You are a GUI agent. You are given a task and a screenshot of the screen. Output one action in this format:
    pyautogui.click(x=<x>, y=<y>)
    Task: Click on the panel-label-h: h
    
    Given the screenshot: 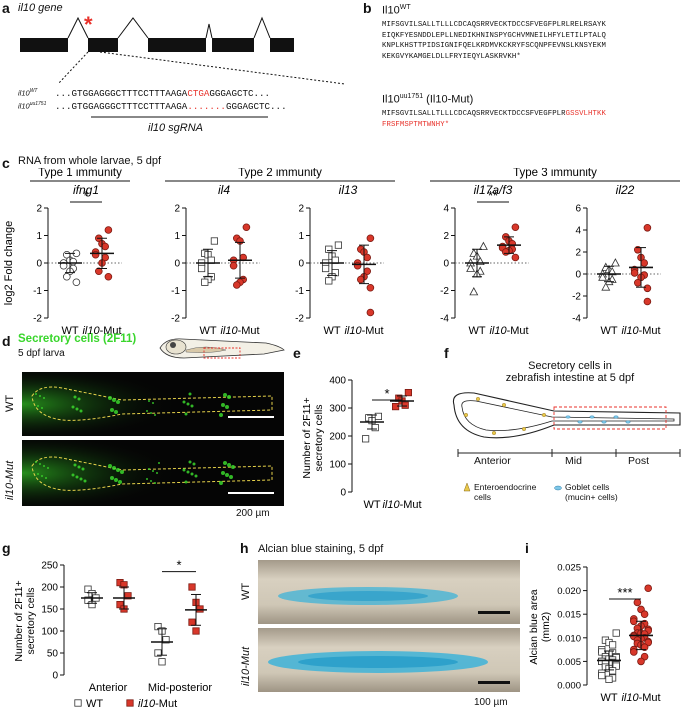 What is the action you would take?
    pyautogui.click(x=244, y=548)
    